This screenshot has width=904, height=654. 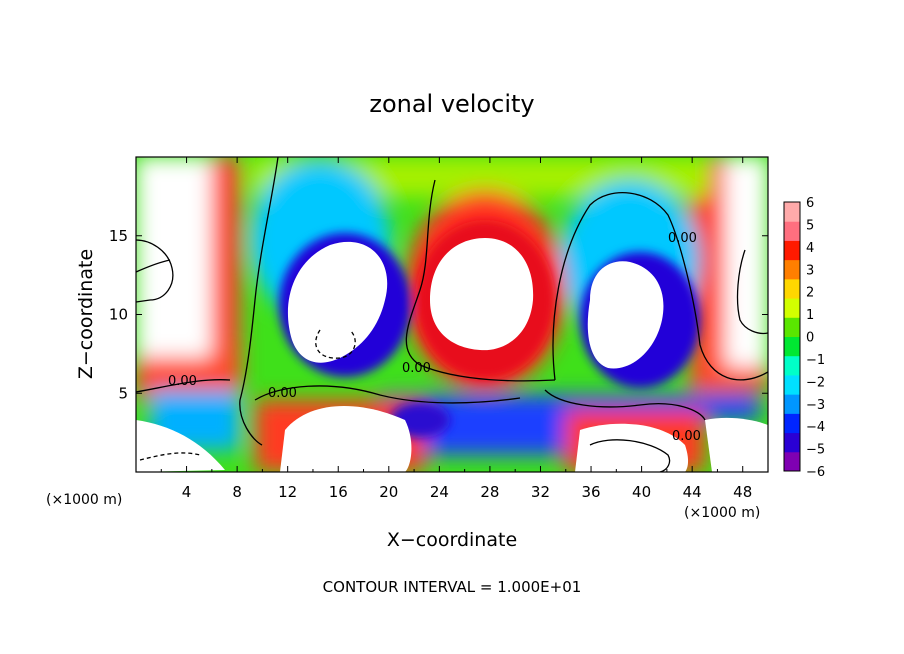 I want to click on colorbar-frame, so click(x=792, y=336).